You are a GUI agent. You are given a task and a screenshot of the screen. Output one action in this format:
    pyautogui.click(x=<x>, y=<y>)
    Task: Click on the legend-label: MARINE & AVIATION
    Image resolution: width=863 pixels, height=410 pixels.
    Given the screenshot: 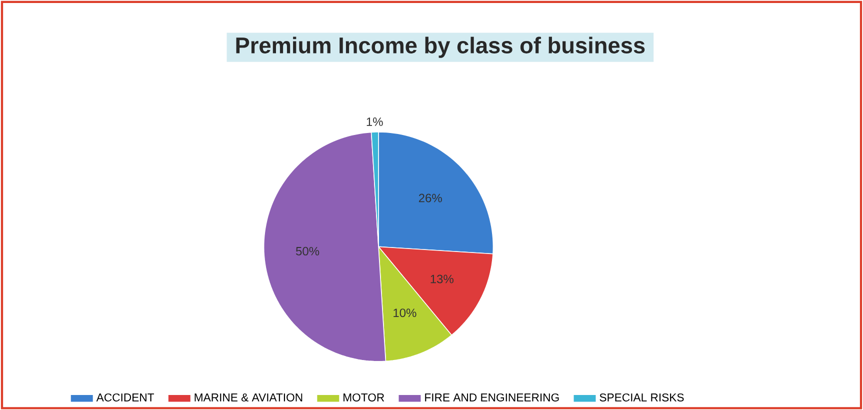 What is the action you would take?
    pyautogui.click(x=248, y=397)
    